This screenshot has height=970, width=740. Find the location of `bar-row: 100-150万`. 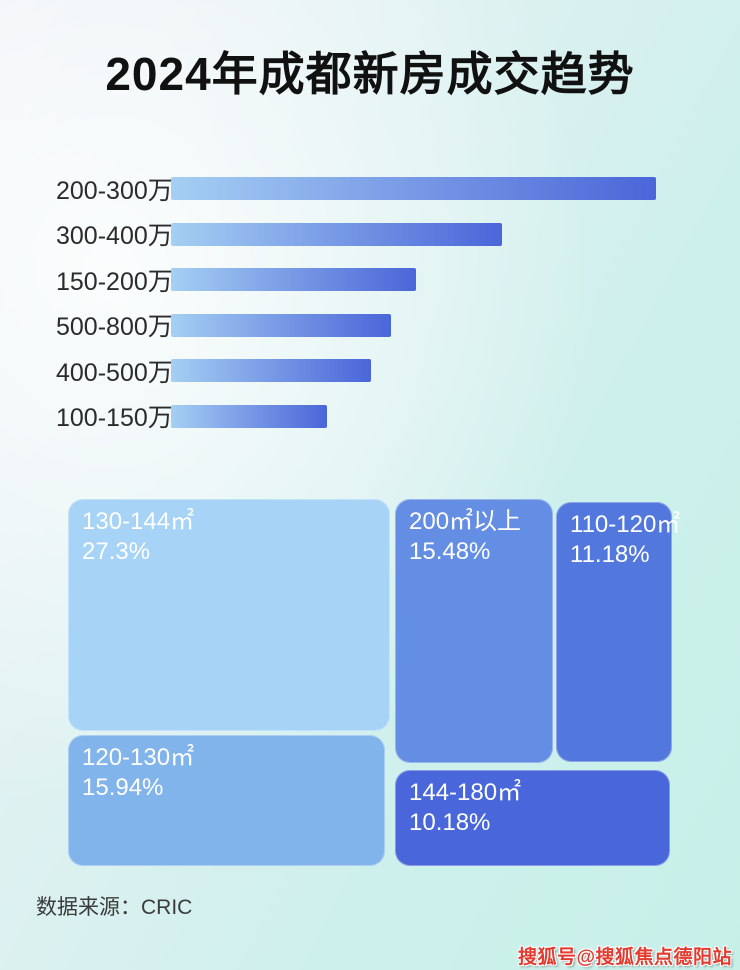

bar-row: 100-150万 is located at coordinates (370, 418).